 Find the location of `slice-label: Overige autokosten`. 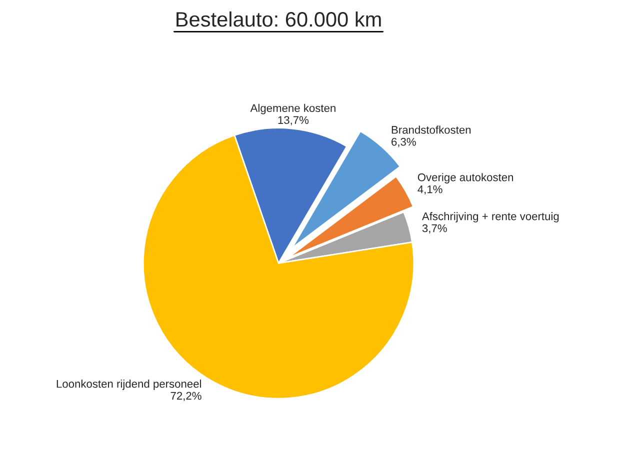

slice-label: Overige autokosten is located at coordinates (466, 178).